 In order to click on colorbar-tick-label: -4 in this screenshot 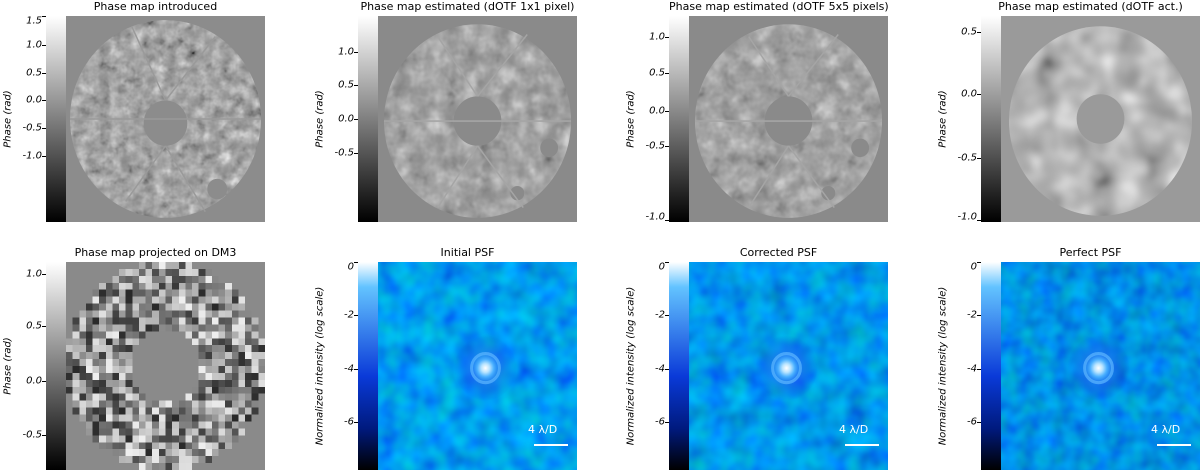, I will do `click(972, 369)`.